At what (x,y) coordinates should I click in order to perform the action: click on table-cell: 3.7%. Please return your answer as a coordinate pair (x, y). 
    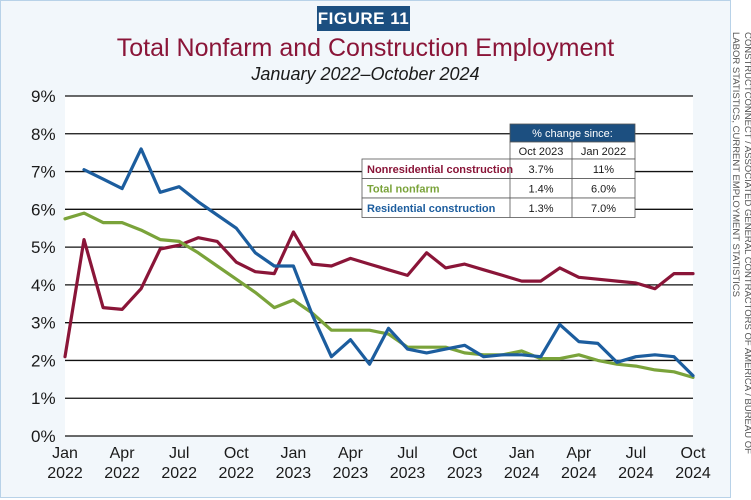
    Looking at the image, I should click on (540, 170).